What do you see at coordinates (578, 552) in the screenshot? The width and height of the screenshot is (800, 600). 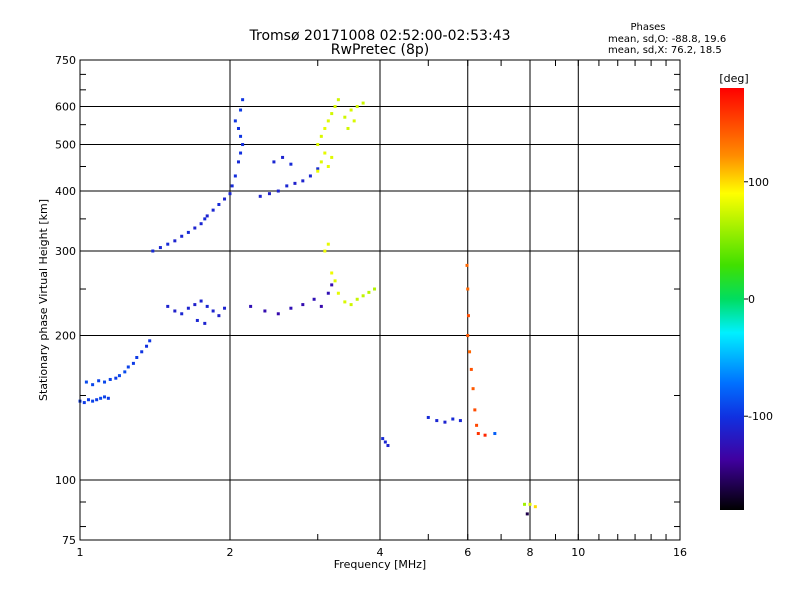 I see `x-tick-label: 10` at bounding box center [578, 552].